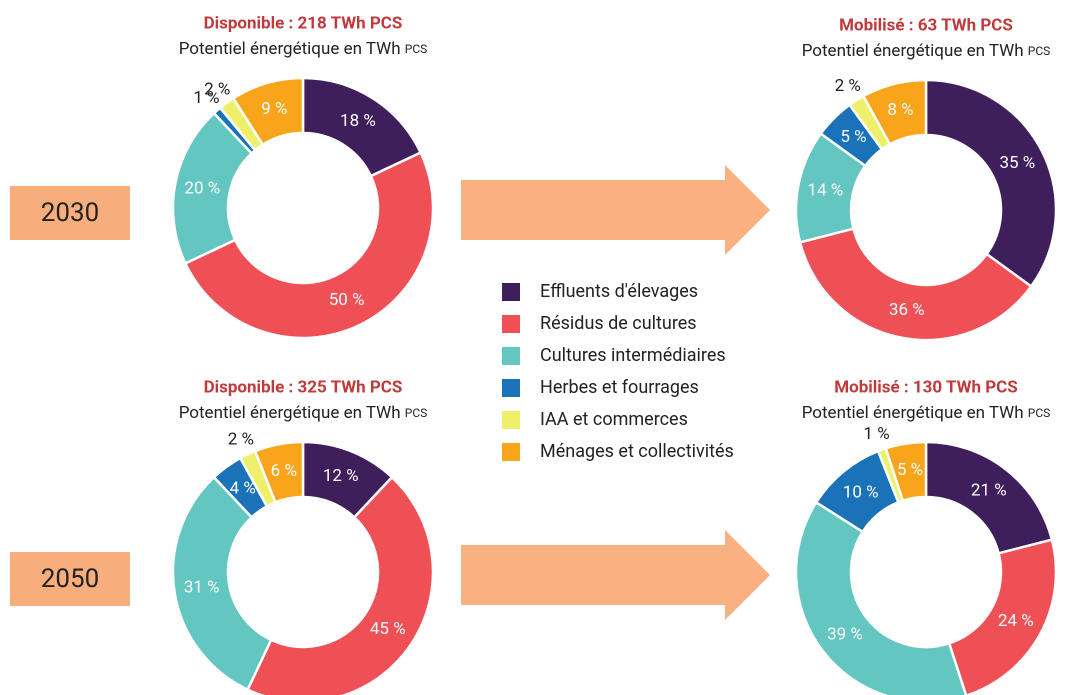  I want to click on value-label: 24 %, so click(1016, 621).